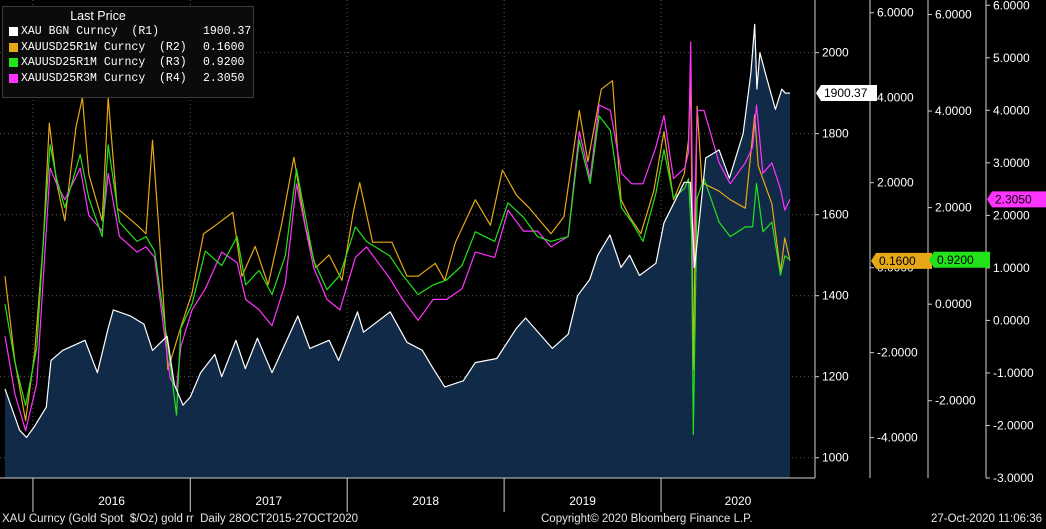  I want to click on x-axis-tick-label: 2018, so click(425, 501).